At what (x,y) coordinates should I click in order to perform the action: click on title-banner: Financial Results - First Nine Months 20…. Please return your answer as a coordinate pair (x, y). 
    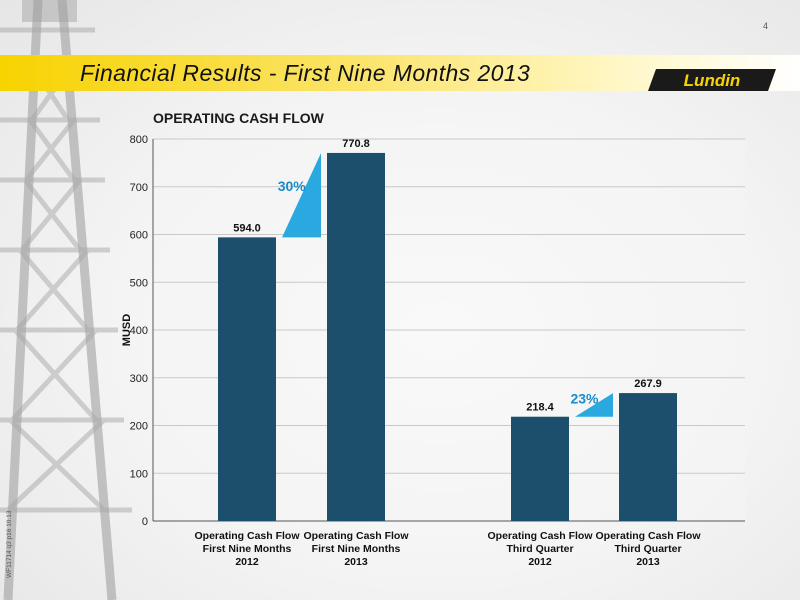
    Looking at the image, I should click on (400, 73).